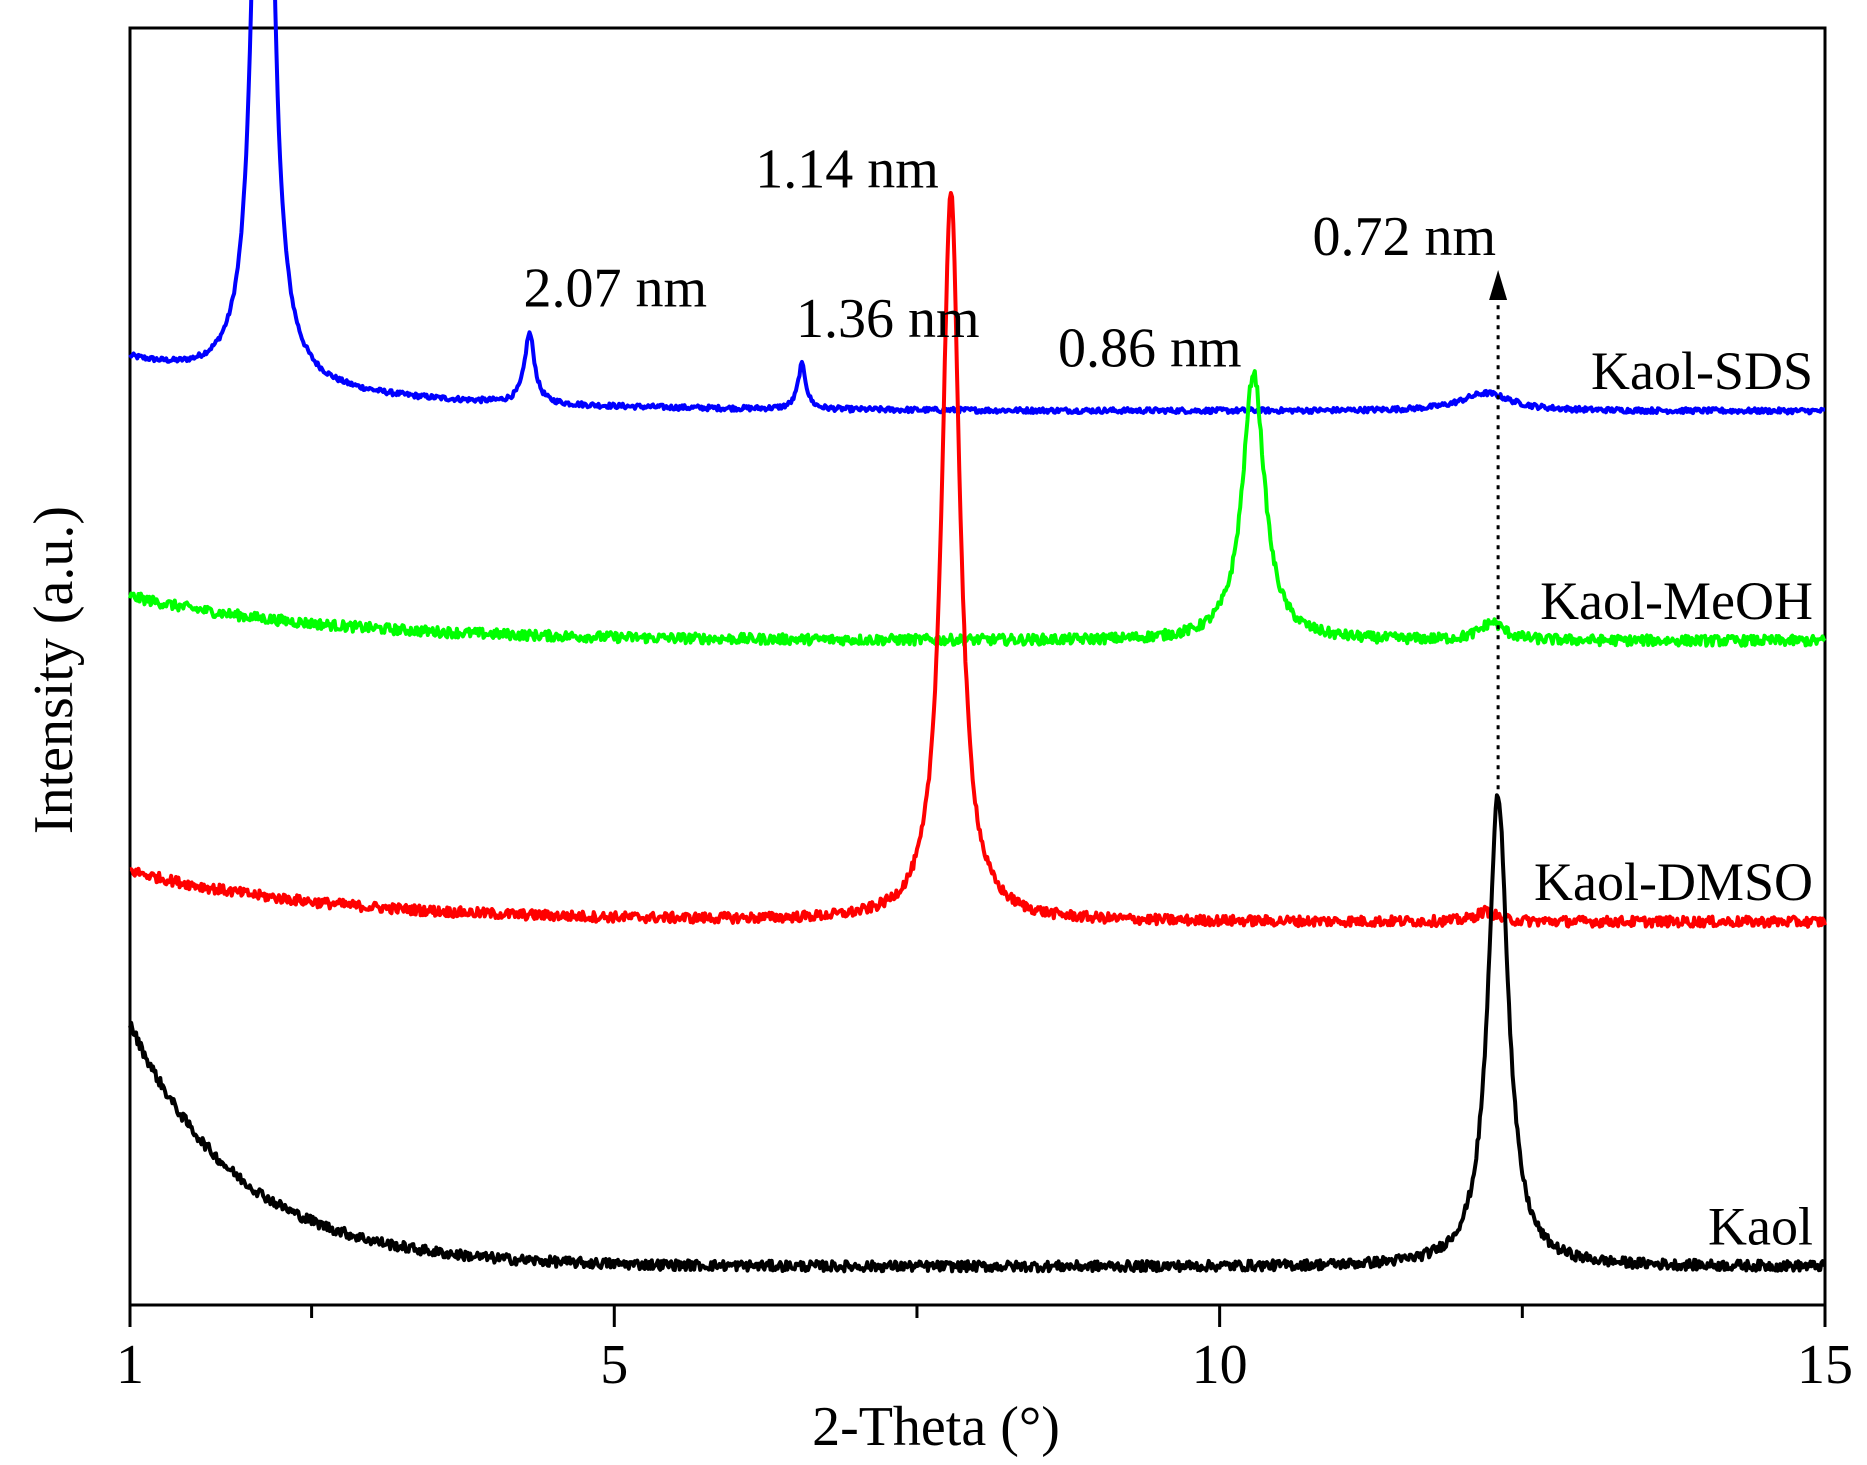 The image size is (1867, 1465). What do you see at coordinates (936, 1427) in the screenshot?
I see `x-axis-label: 2-Theta (°)` at bounding box center [936, 1427].